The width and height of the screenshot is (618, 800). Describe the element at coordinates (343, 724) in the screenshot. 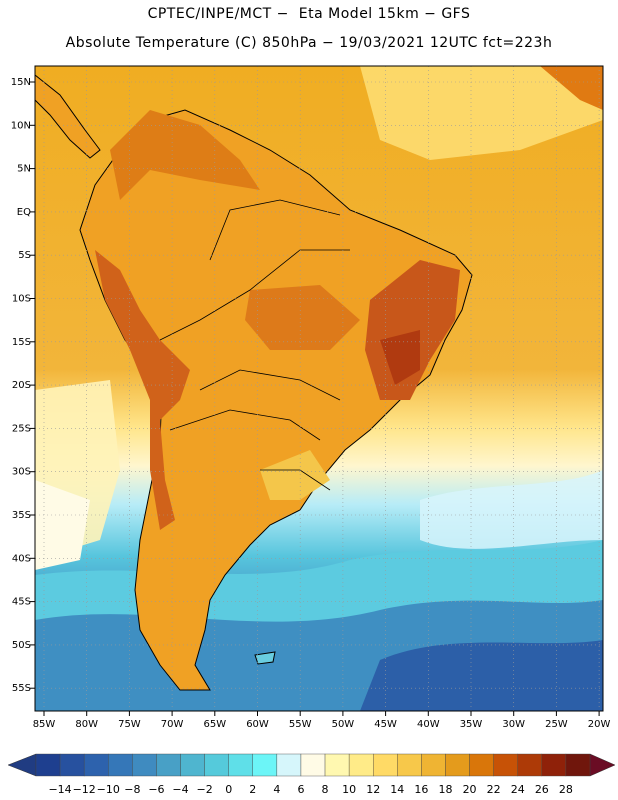

I see `lon-tick-label: 50W` at that location.